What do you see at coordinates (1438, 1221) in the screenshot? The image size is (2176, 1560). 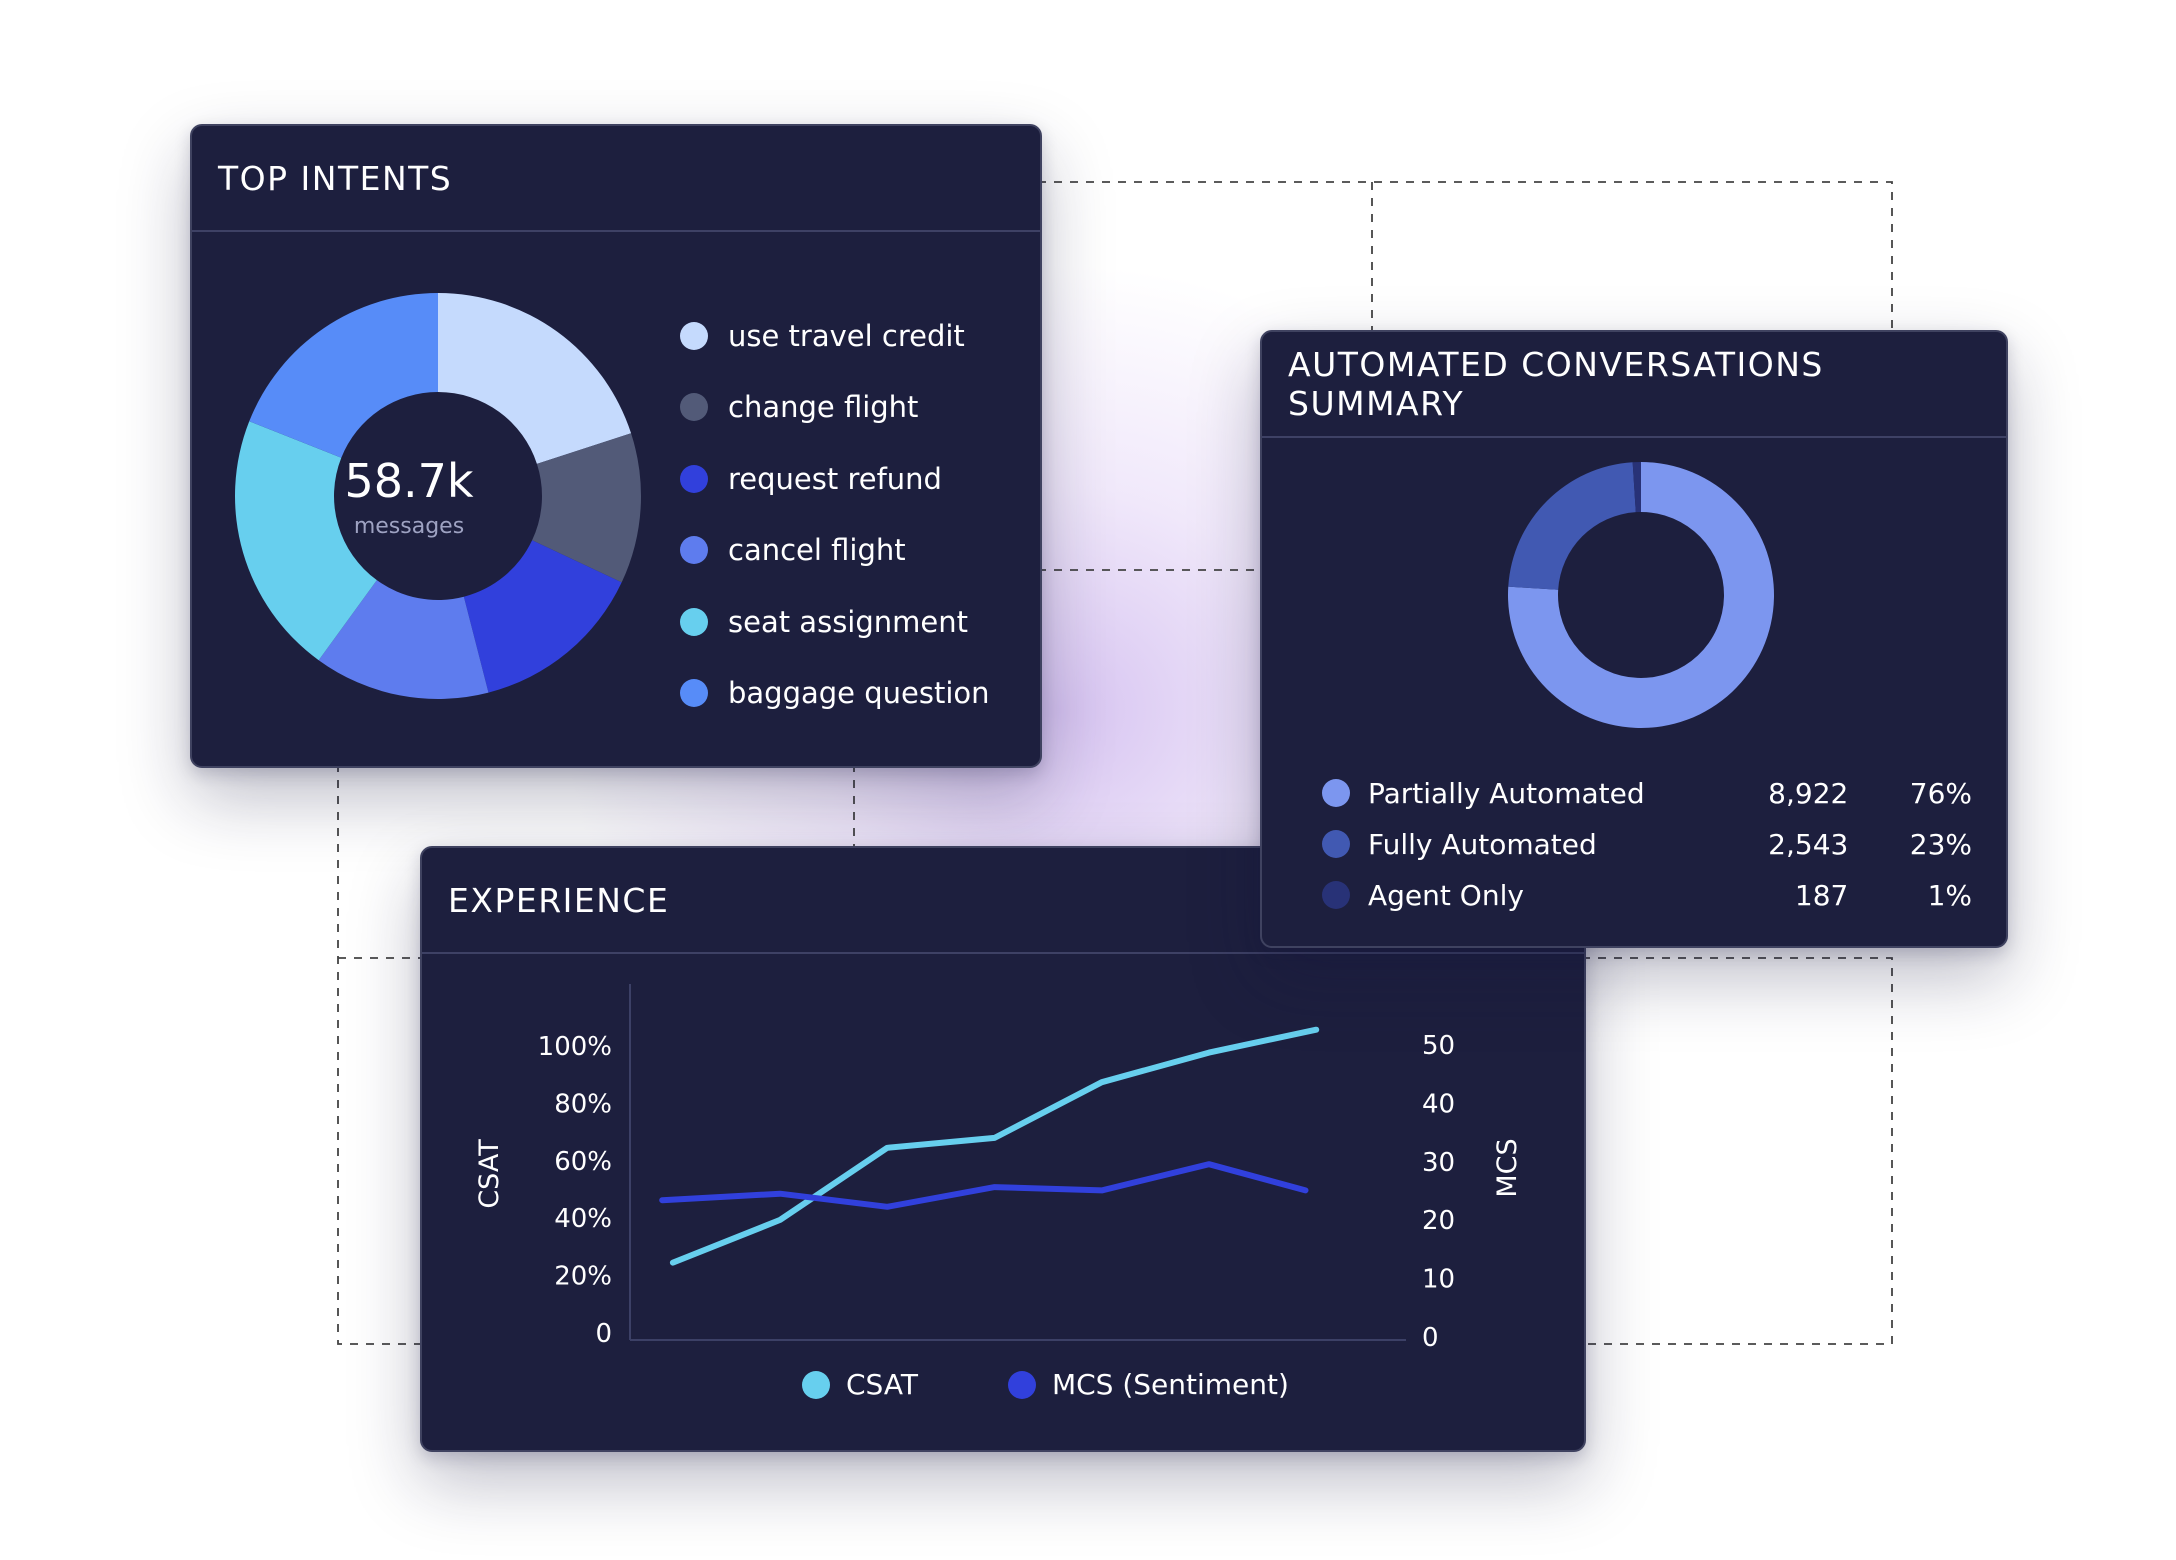 I see `y2-tick-label: 20` at bounding box center [1438, 1221].